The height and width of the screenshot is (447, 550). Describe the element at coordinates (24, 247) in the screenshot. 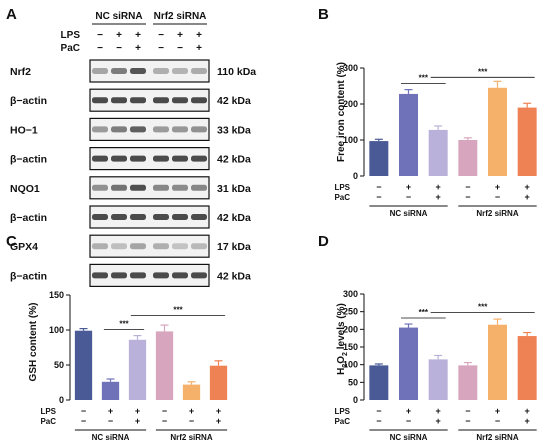

I see `blot-protein-label: GPX4` at that location.